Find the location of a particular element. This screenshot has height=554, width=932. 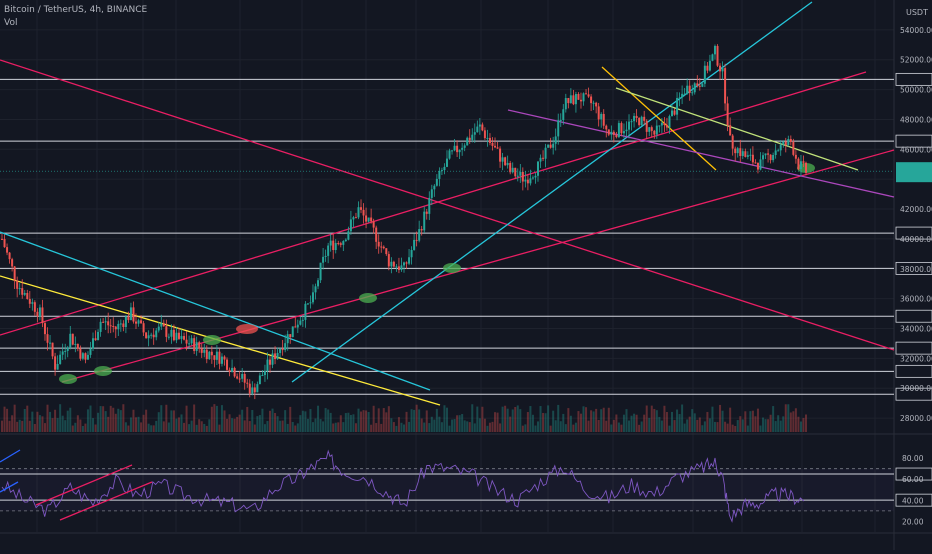

price-tick: 48000.00 is located at coordinates (916, 119).